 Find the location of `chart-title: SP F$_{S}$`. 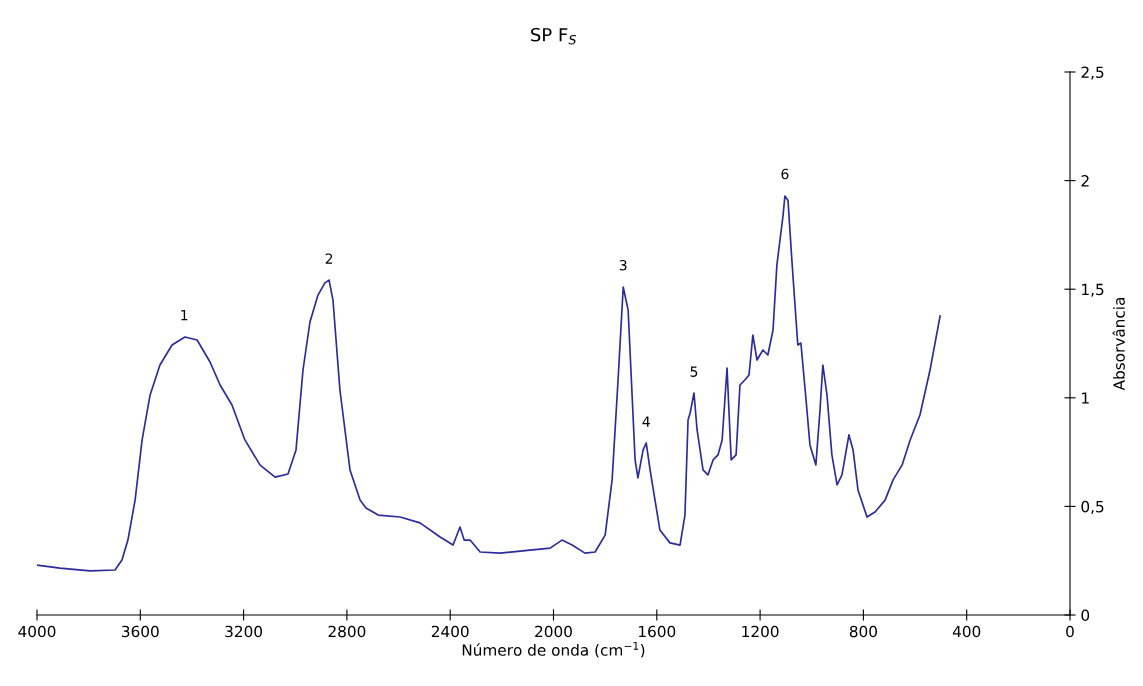

chart-title: SP F$_{S}$ is located at coordinates (554, 36).